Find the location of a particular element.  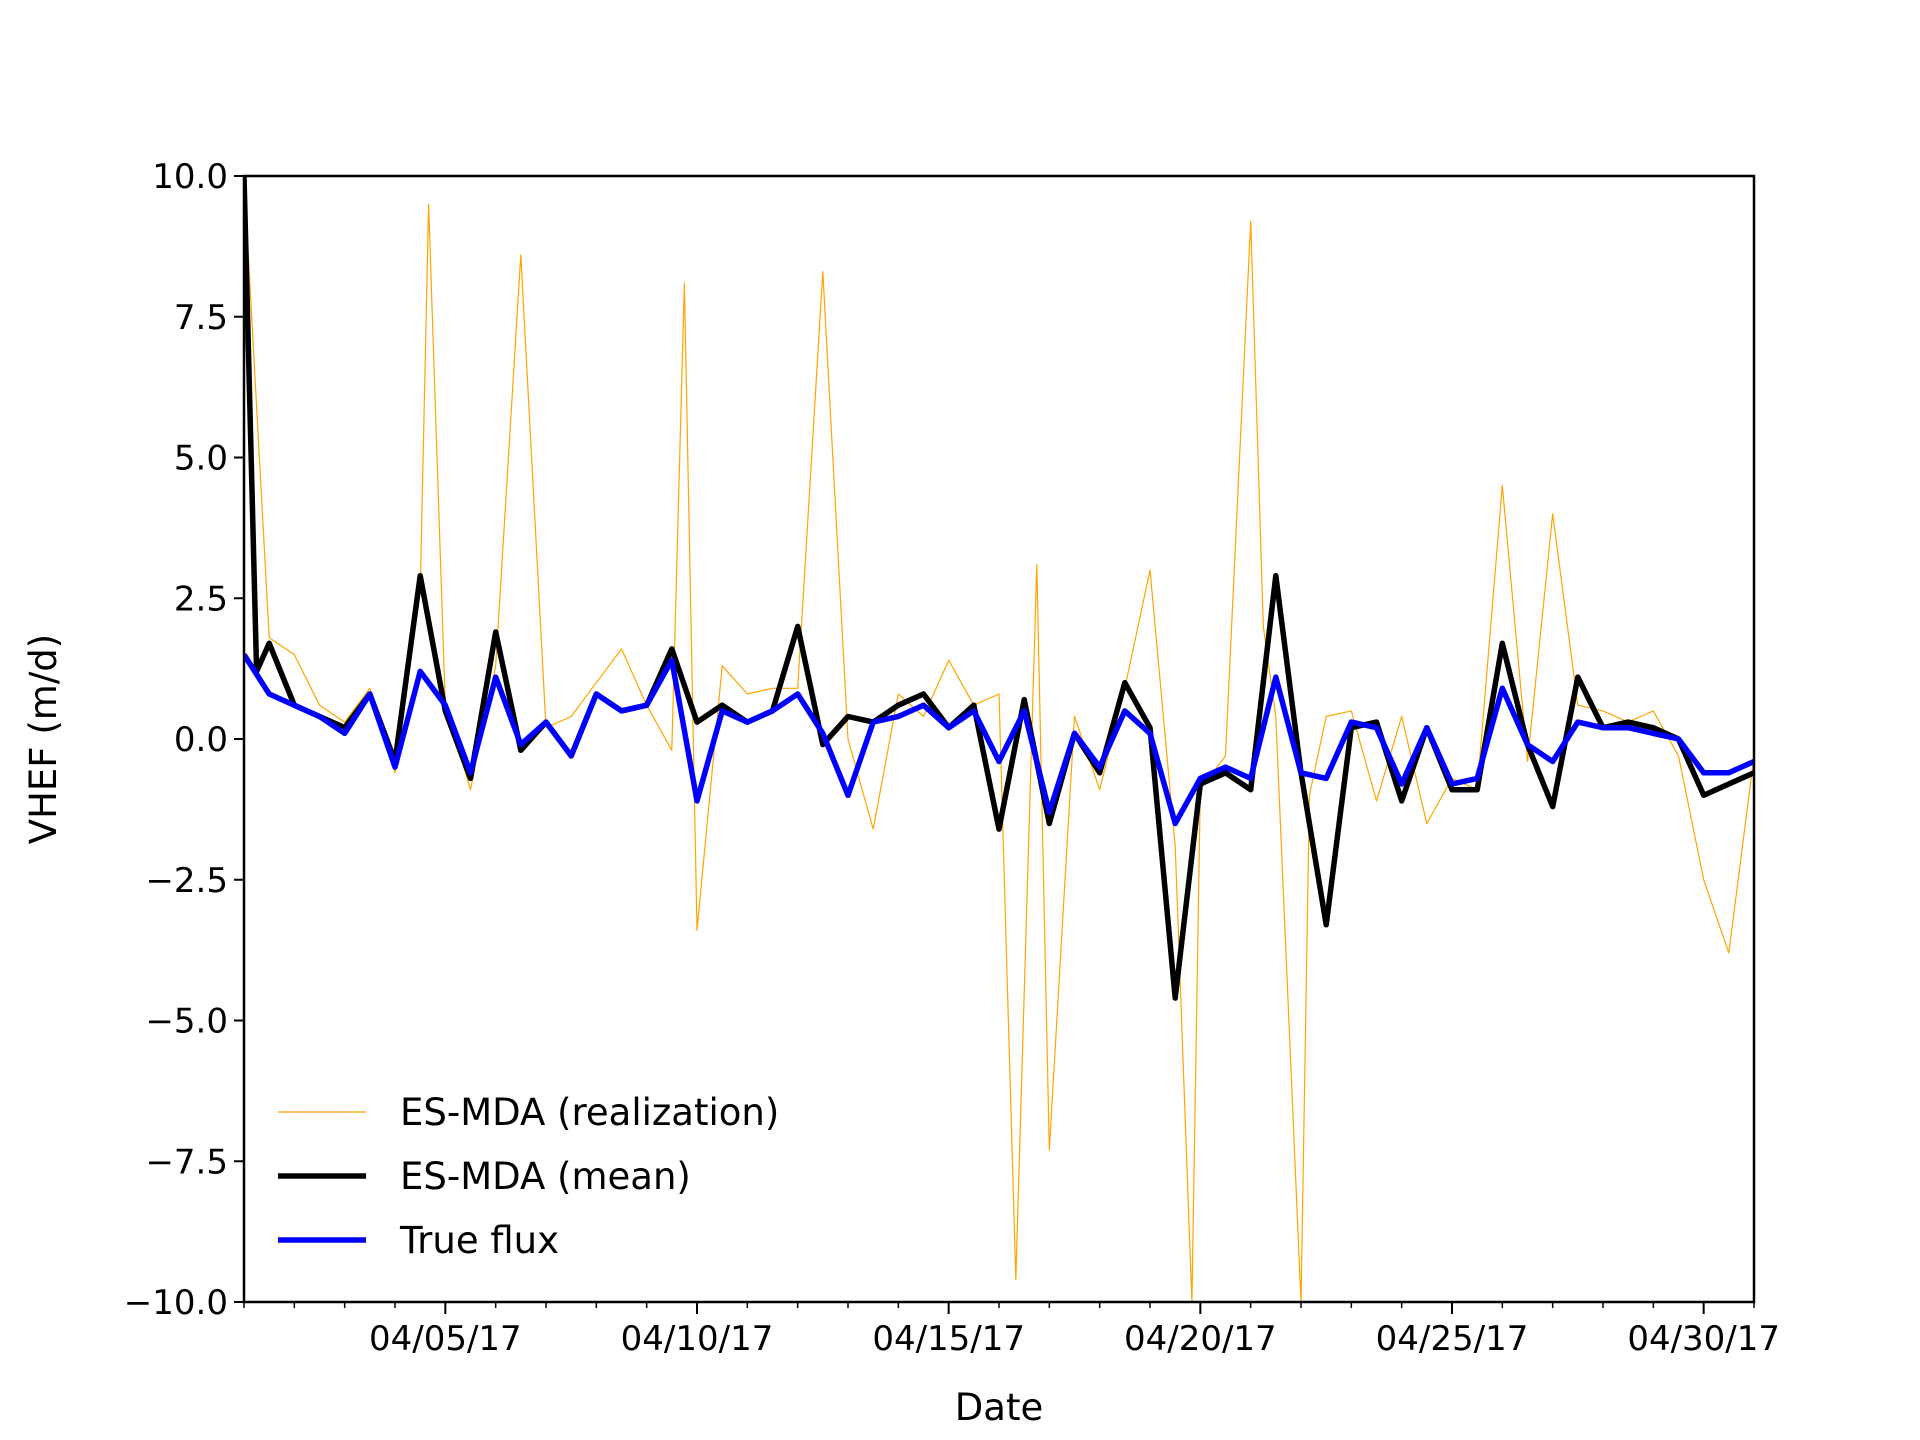

legend-label-2: ES-MDA (mean) is located at coordinates (545, 1176).